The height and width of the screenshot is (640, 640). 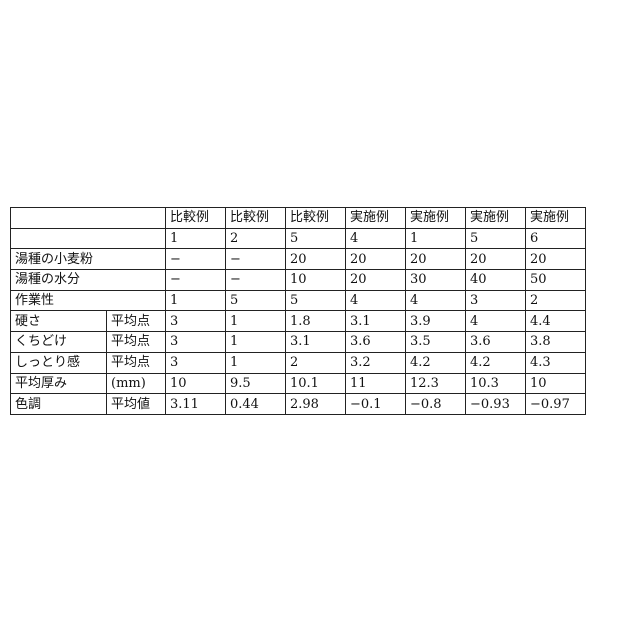 What do you see at coordinates (376, 383) in the screenshot?
I see `value-cell: 11` at bounding box center [376, 383].